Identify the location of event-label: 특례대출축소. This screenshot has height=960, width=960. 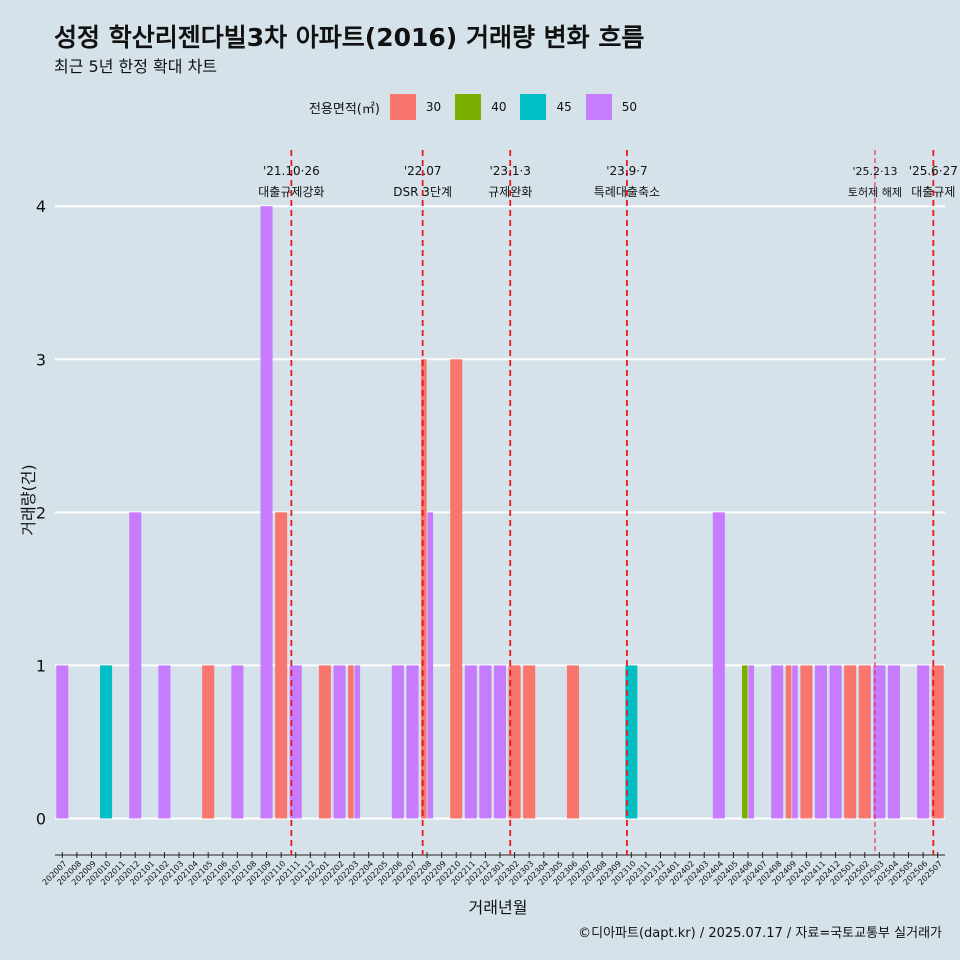
(627, 192).